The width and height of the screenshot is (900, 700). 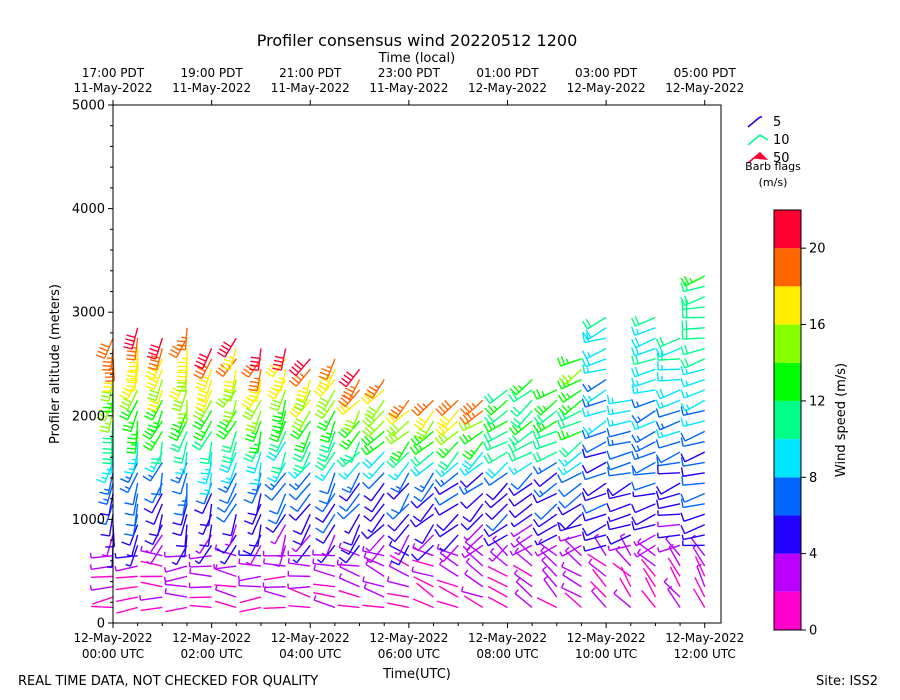 I want to click on x-tick-date: 12-May-2022, so click(x=507, y=638).